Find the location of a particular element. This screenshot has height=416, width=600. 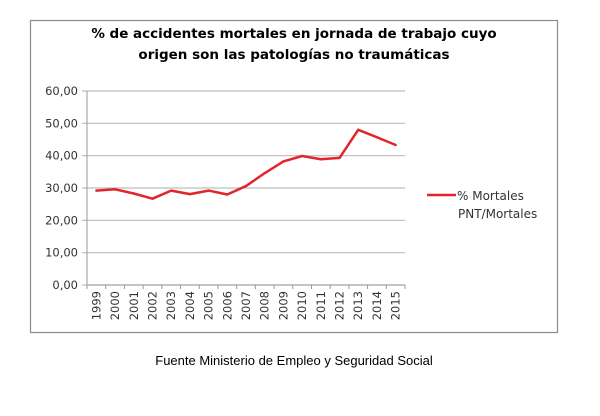

x-tick-label: 2011 is located at coordinates (321, 305).